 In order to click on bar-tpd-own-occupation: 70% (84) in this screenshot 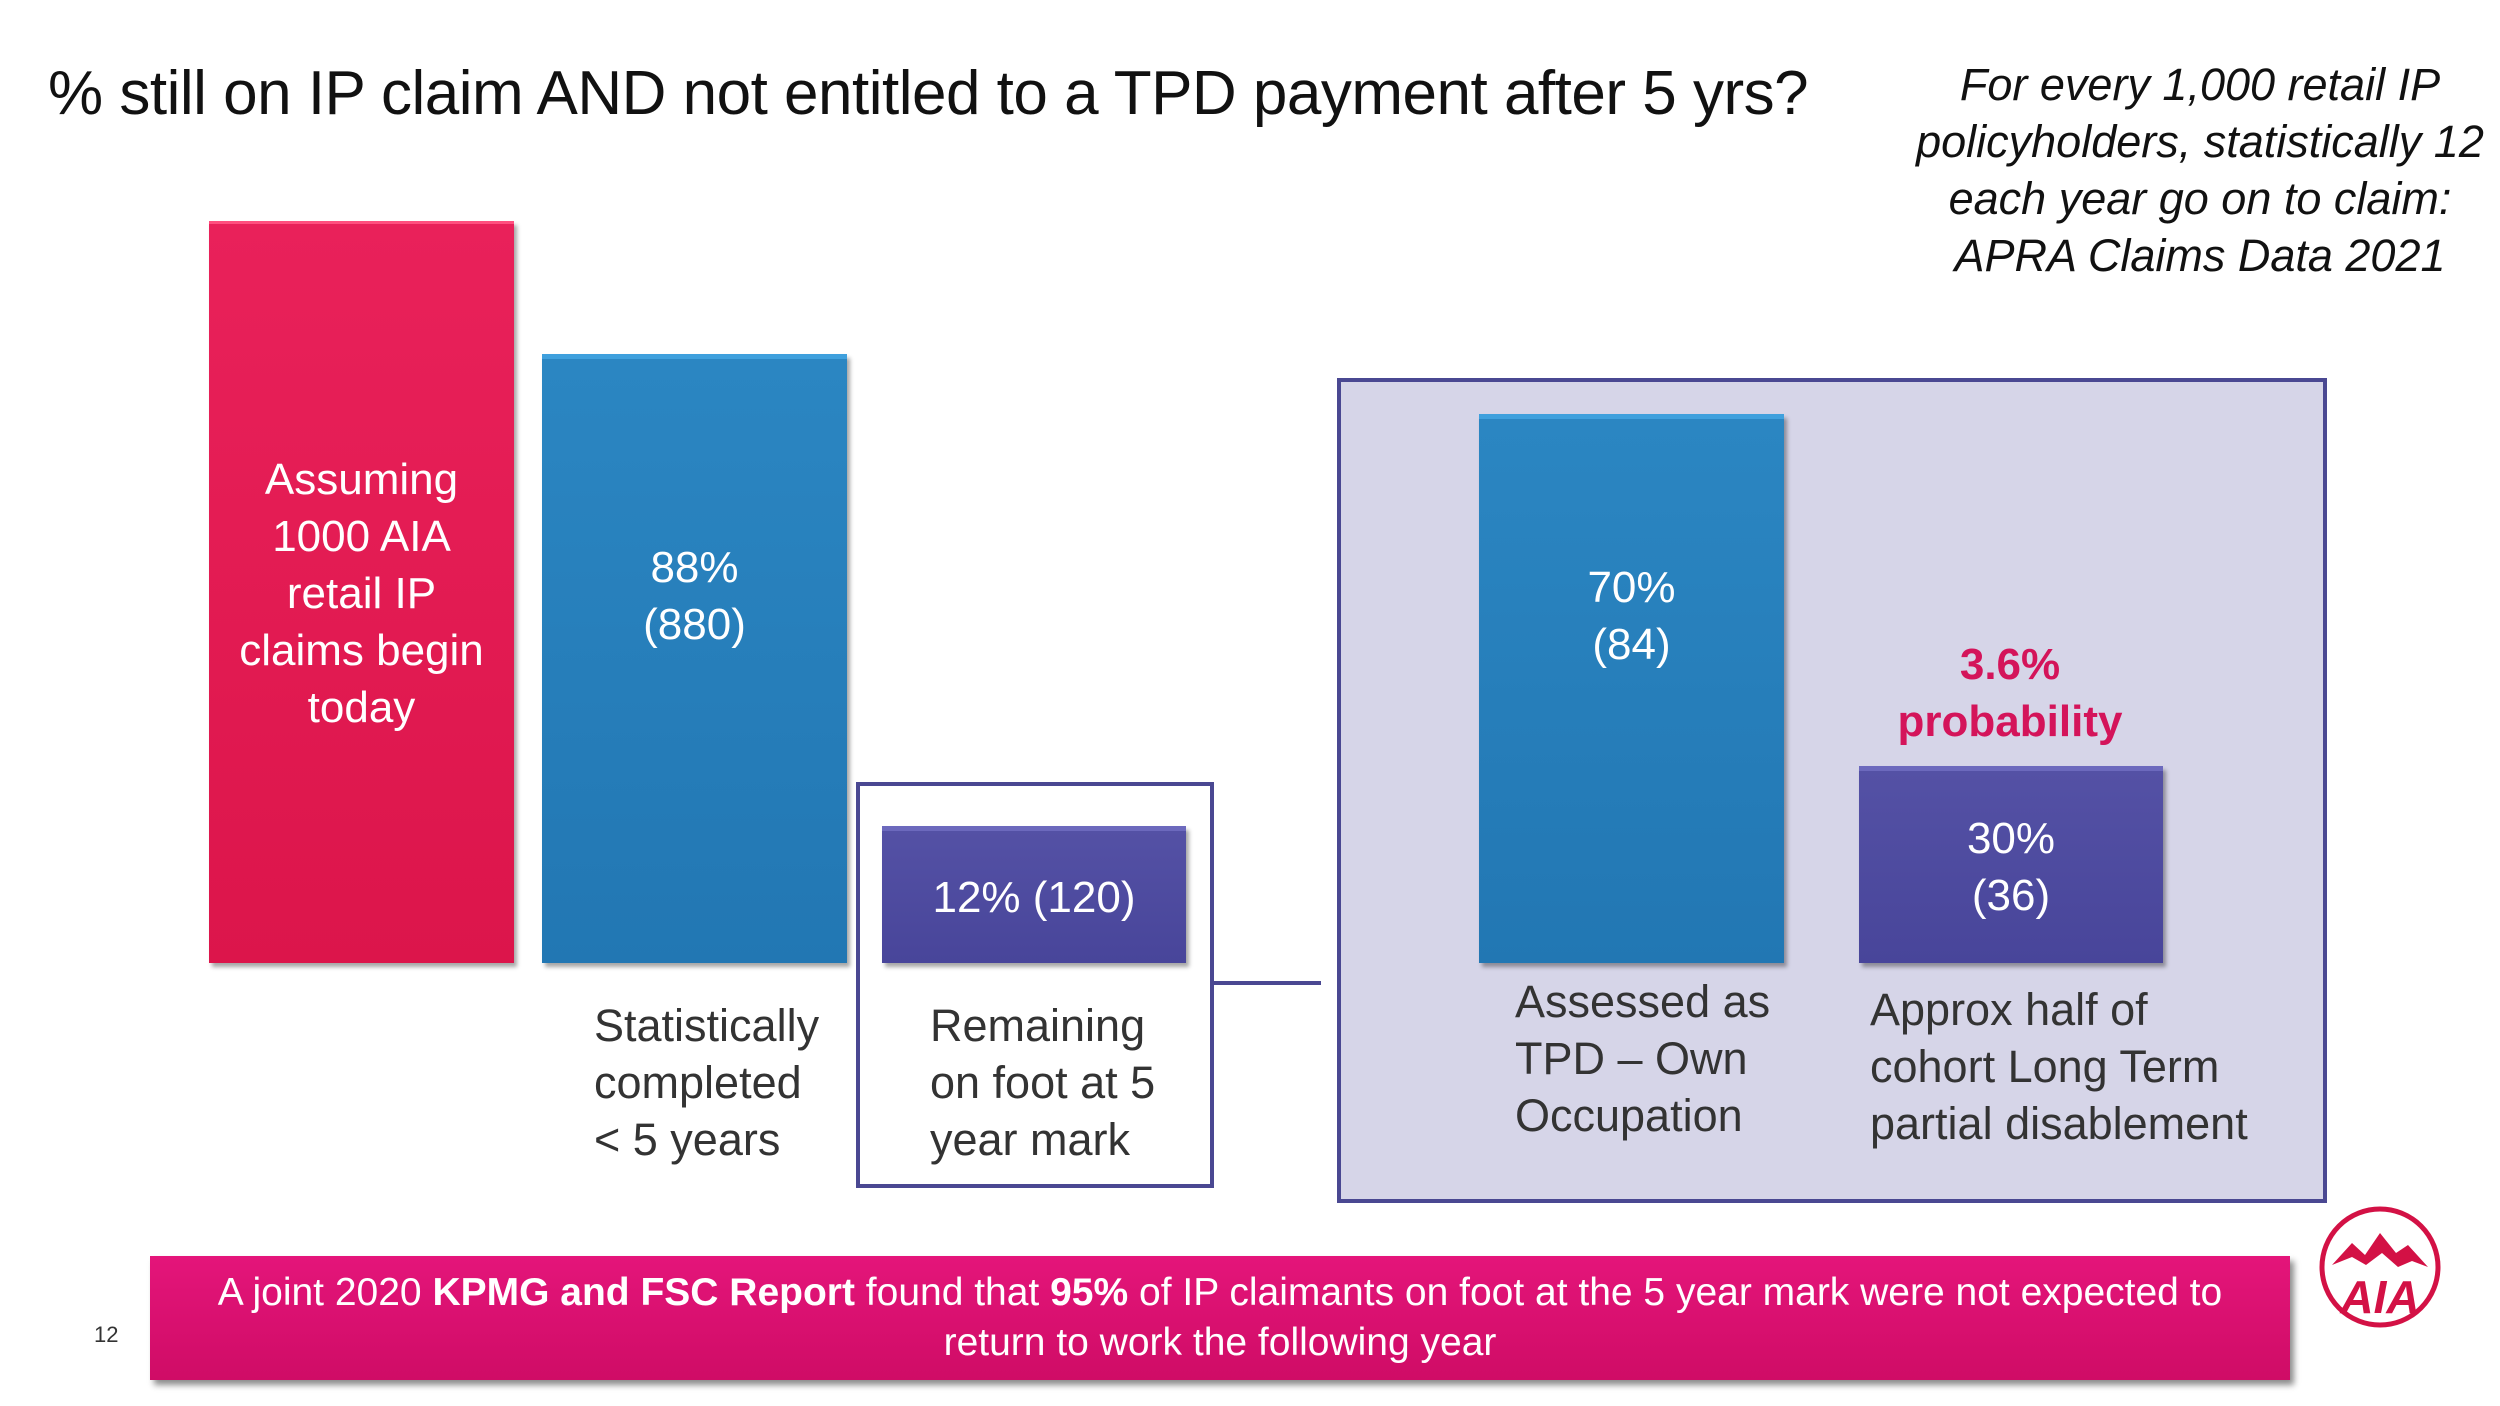, I will do `click(1631, 688)`.